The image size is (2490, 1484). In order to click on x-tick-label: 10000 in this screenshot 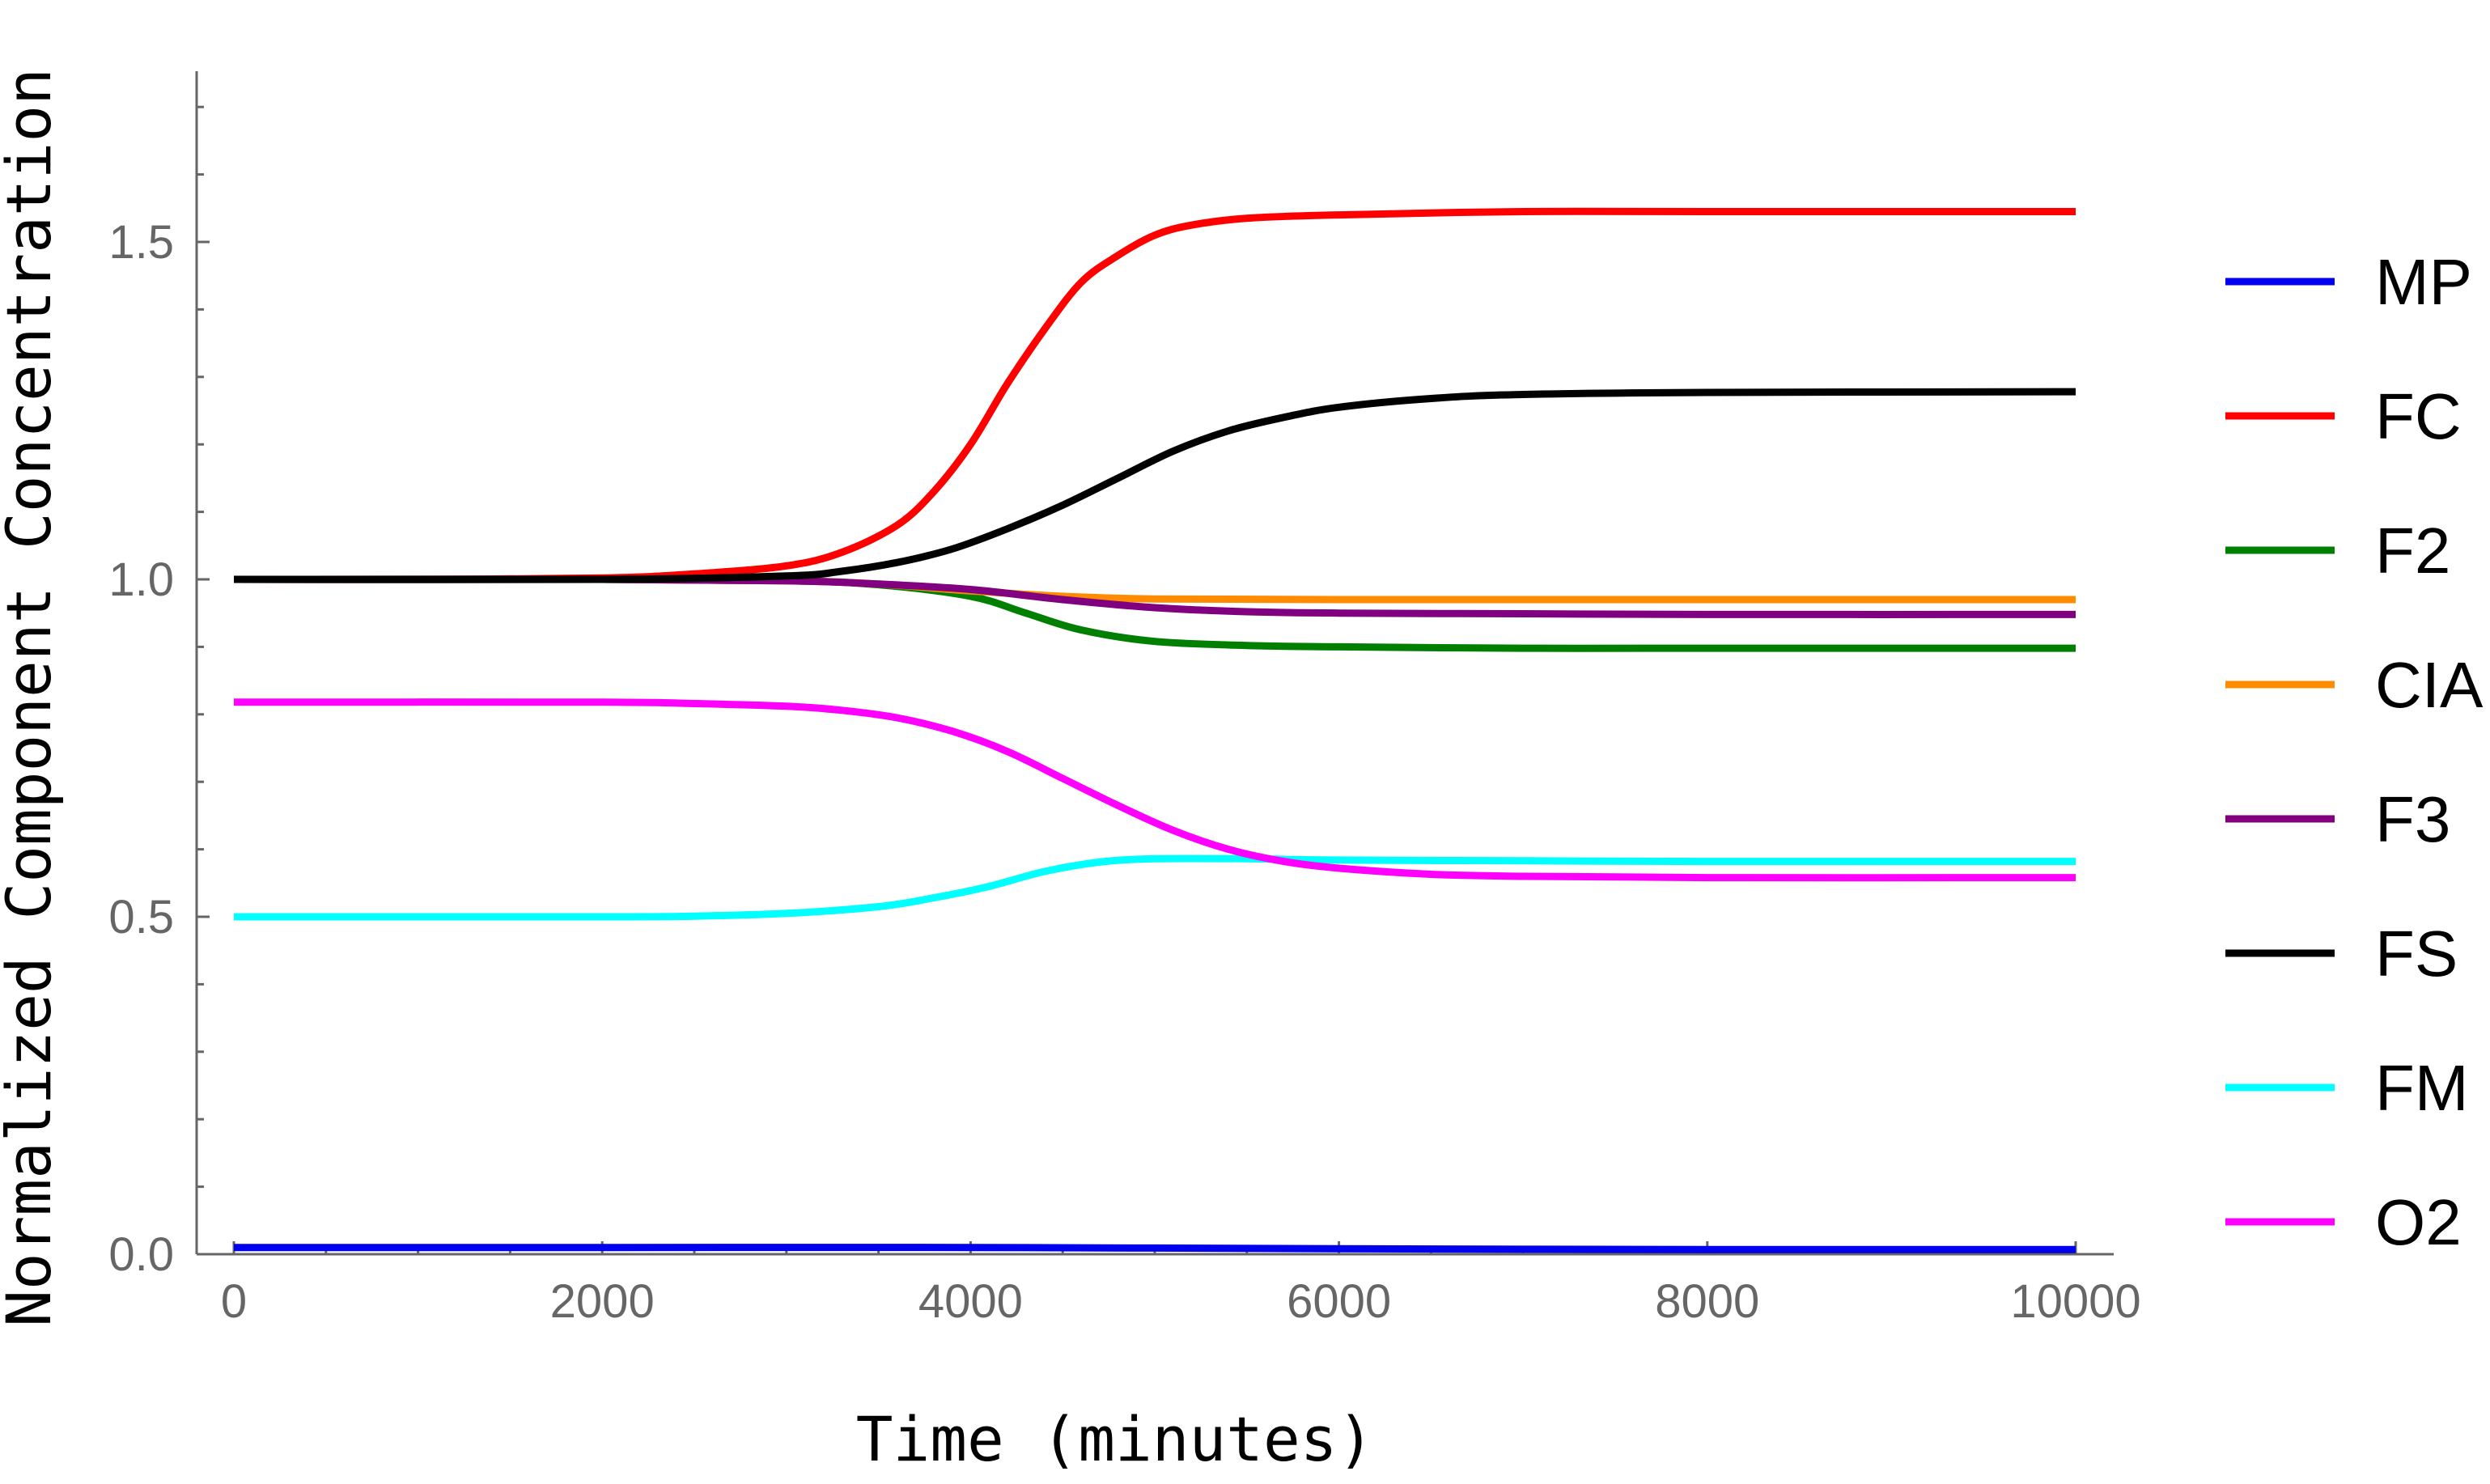, I will do `click(2075, 1302)`.